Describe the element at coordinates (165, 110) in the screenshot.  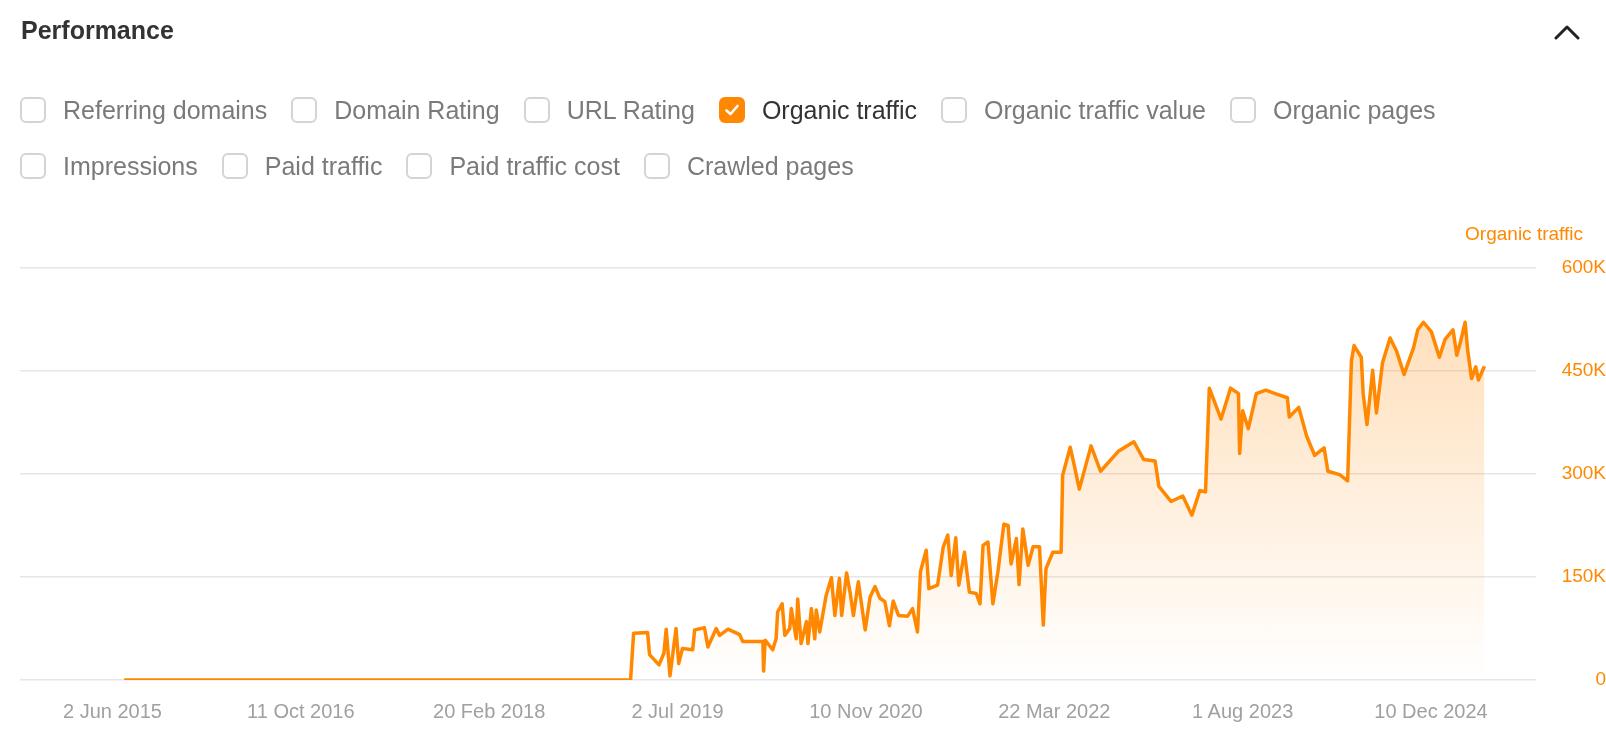
I see `text: Referring domains` at that location.